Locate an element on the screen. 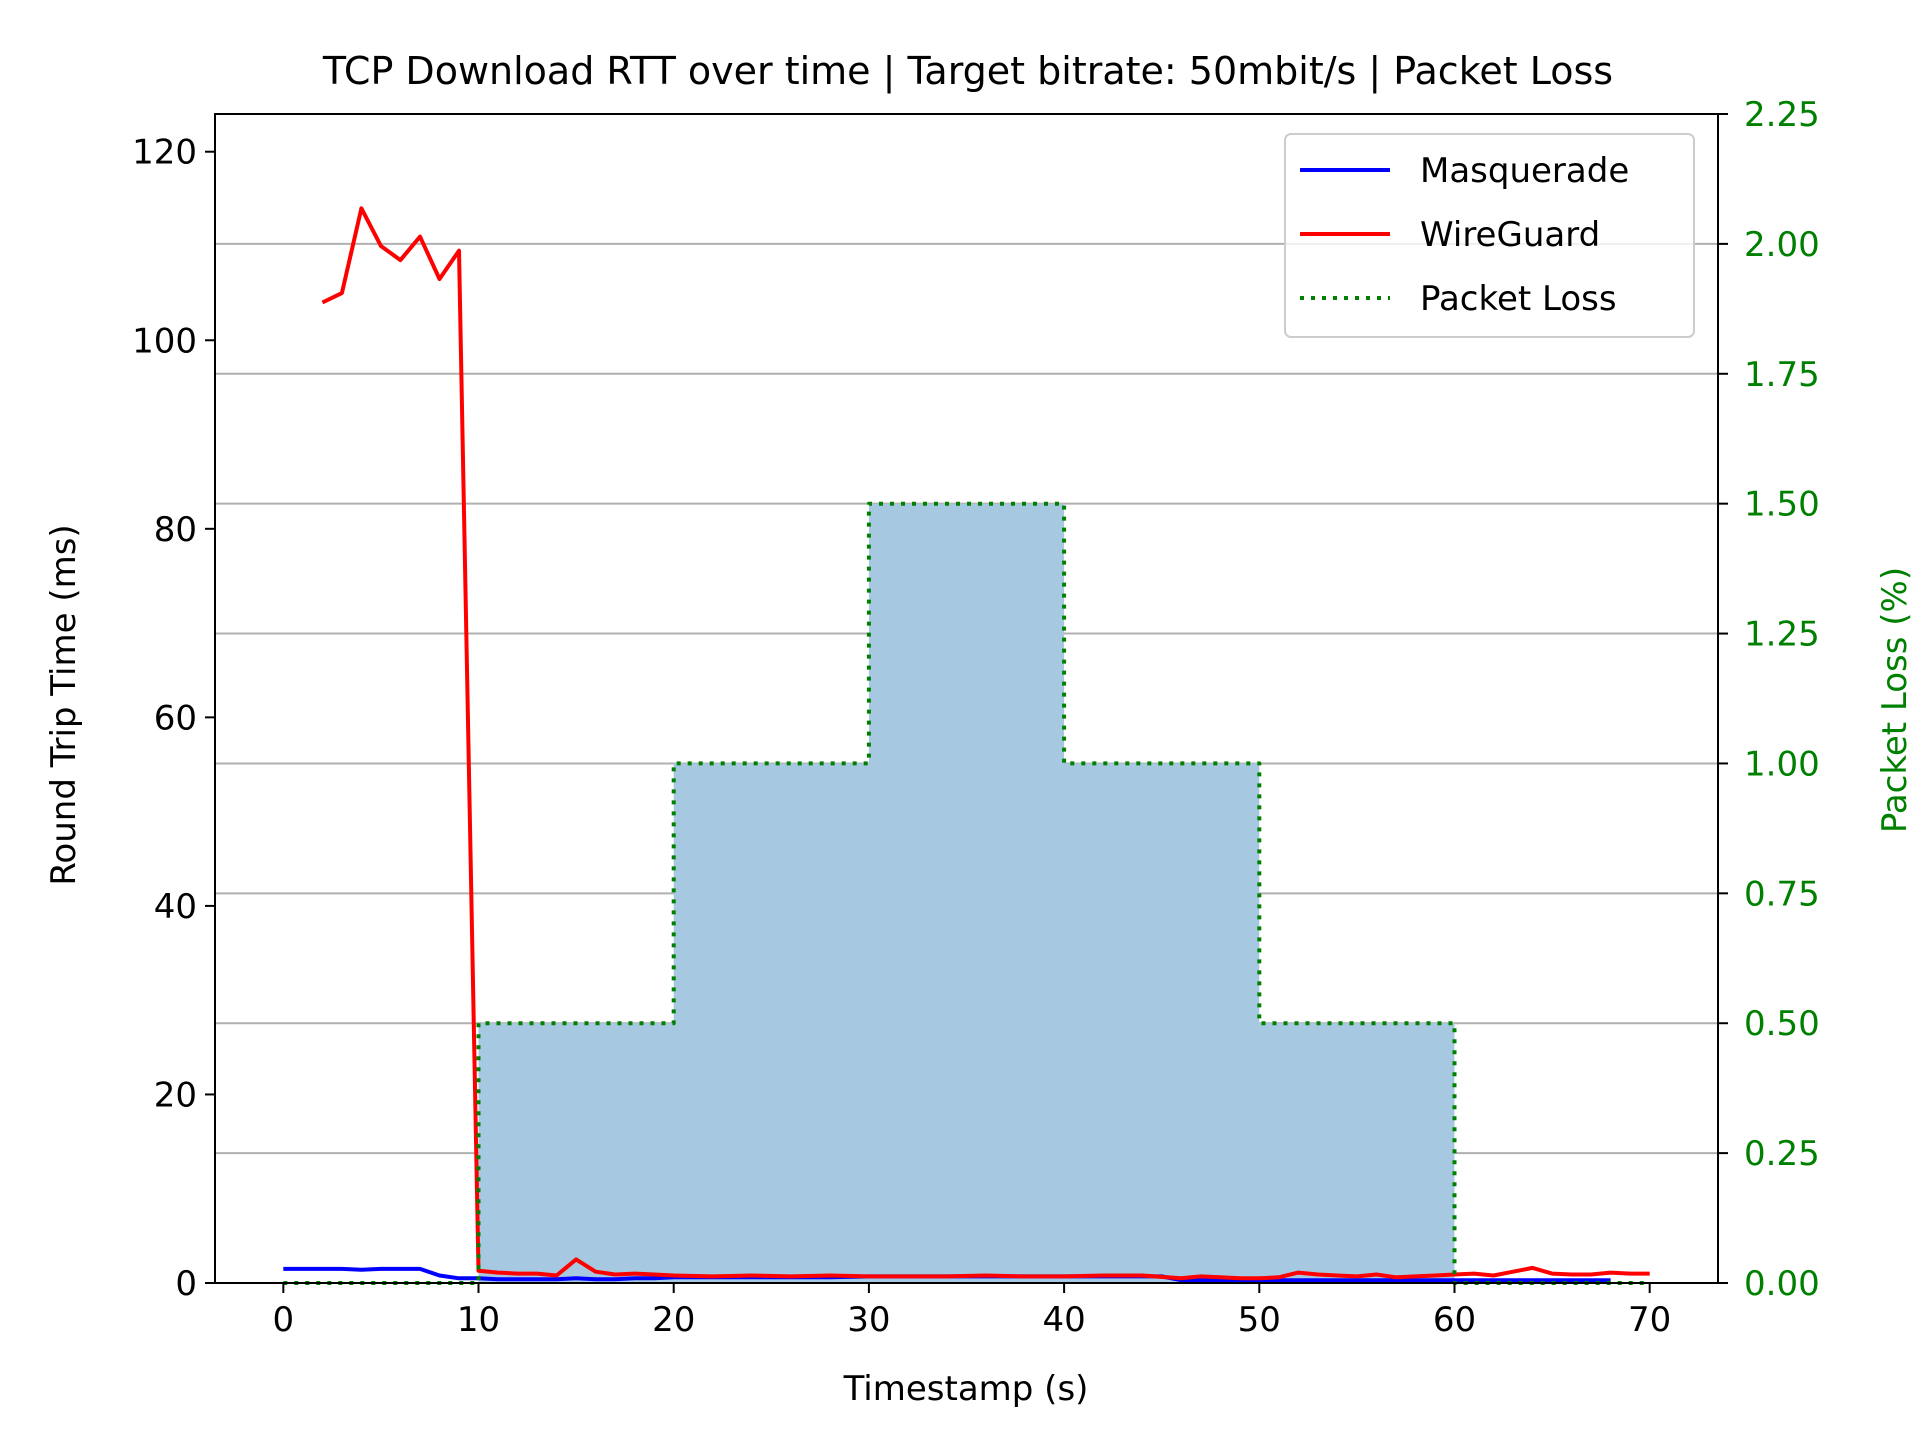  legend: Masquerade WireGuard Packet Loss is located at coordinates (1489, 235).